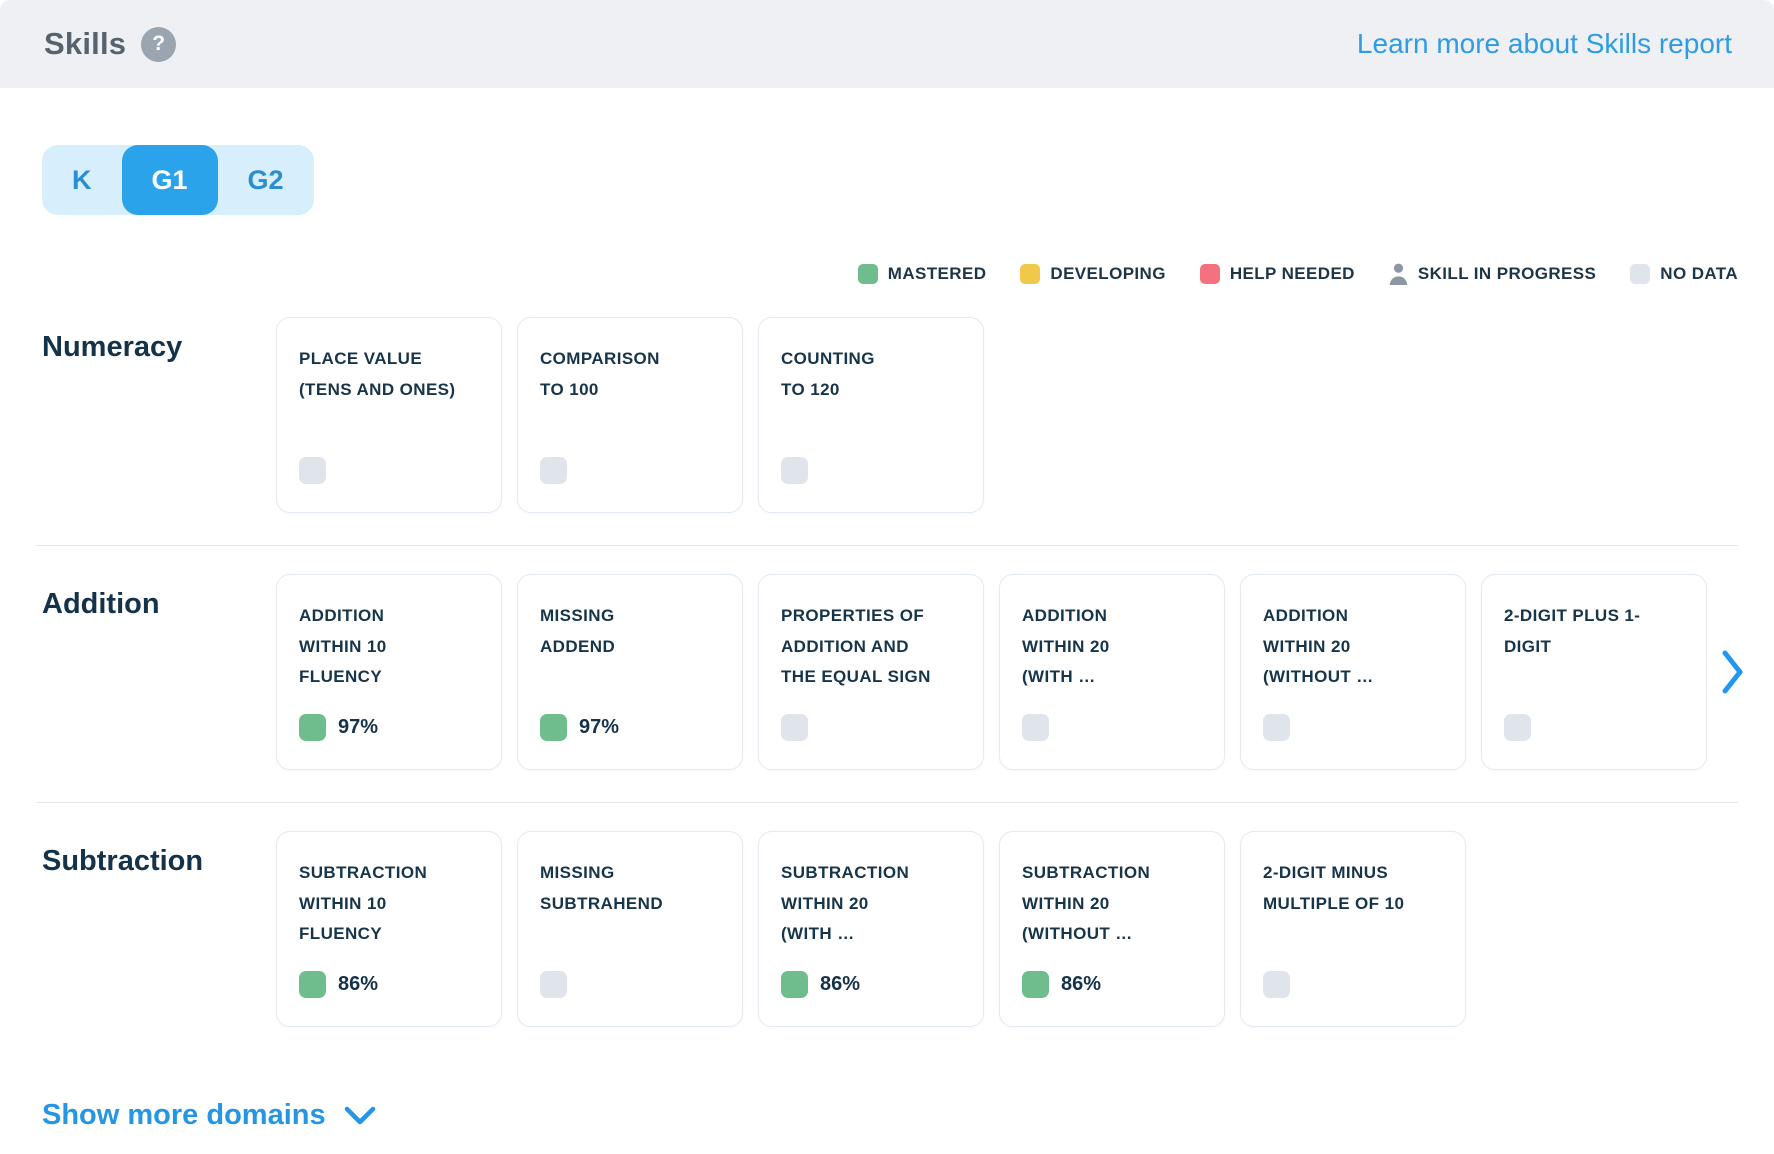 The image size is (1774, 1154). Describe the element at coordinates (123, 861) in the screenshot. I see `domain-title: Subtraction` at that location.